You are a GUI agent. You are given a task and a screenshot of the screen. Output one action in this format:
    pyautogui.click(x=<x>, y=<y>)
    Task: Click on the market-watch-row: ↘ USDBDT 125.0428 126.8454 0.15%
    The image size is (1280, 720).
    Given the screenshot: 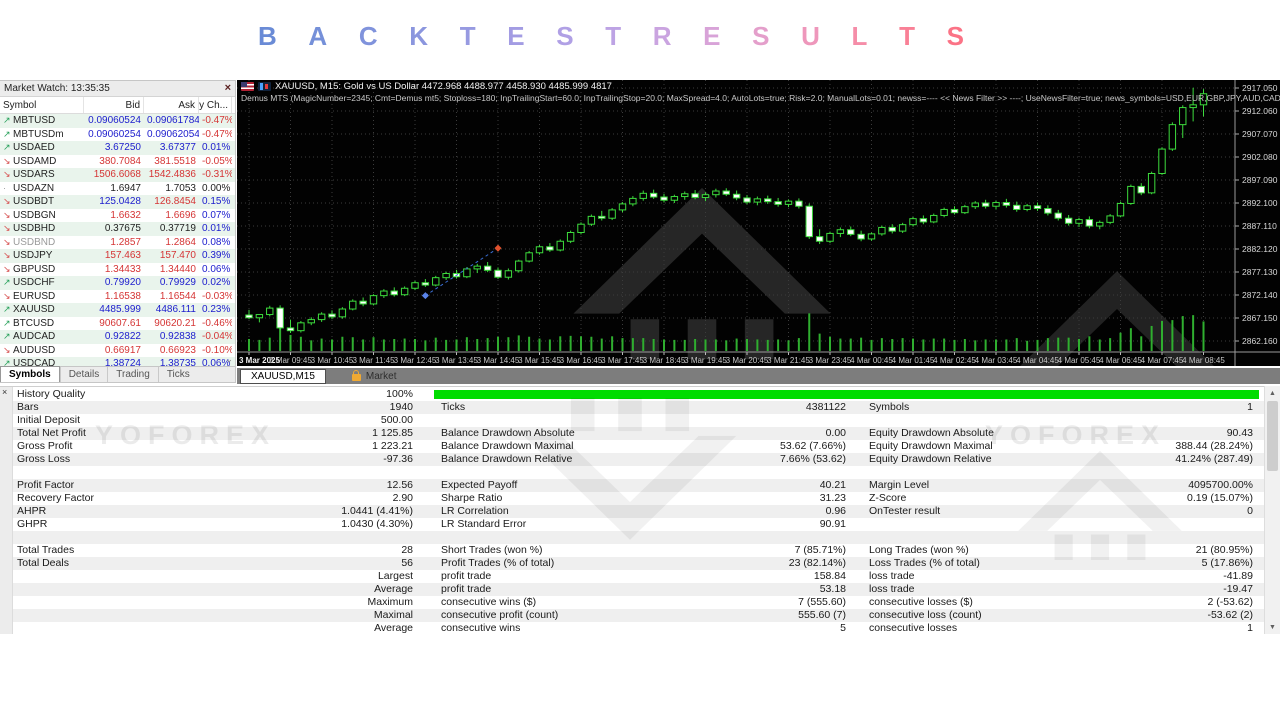 What is the action you would take?
    pyautogui.click(x=117, y=202)
    